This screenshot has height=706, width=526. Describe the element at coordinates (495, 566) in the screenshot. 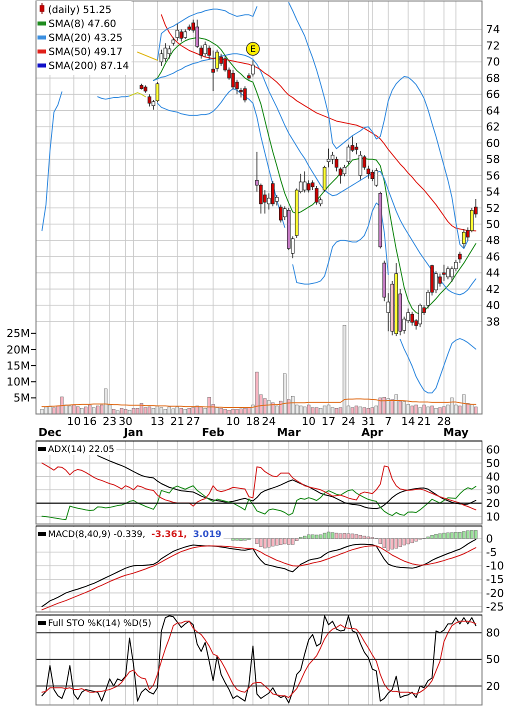

I see `y-tick-label: -10` at that location.